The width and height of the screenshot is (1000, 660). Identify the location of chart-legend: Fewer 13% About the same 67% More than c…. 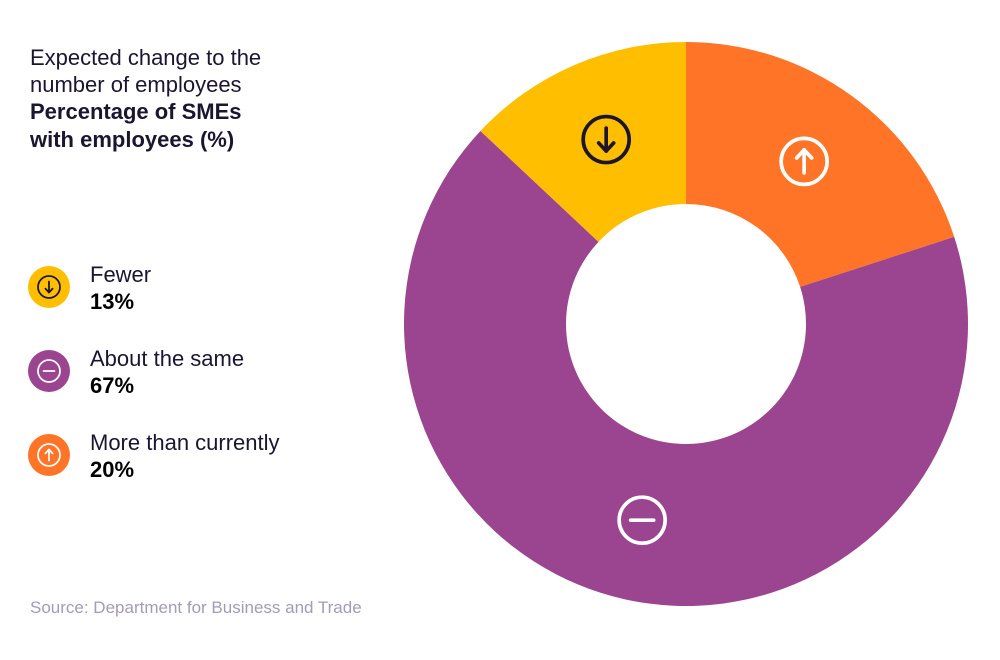
(198, 388).